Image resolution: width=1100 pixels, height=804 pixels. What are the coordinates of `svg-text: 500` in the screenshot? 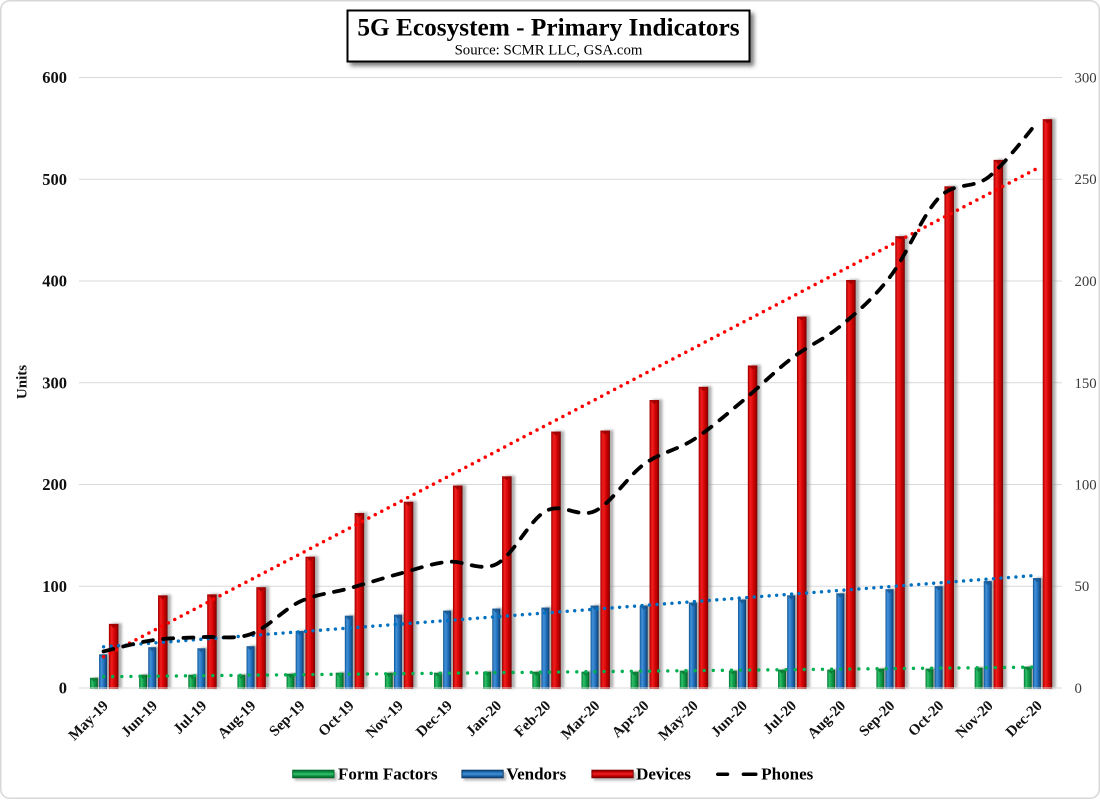 It's located at (54, 179).